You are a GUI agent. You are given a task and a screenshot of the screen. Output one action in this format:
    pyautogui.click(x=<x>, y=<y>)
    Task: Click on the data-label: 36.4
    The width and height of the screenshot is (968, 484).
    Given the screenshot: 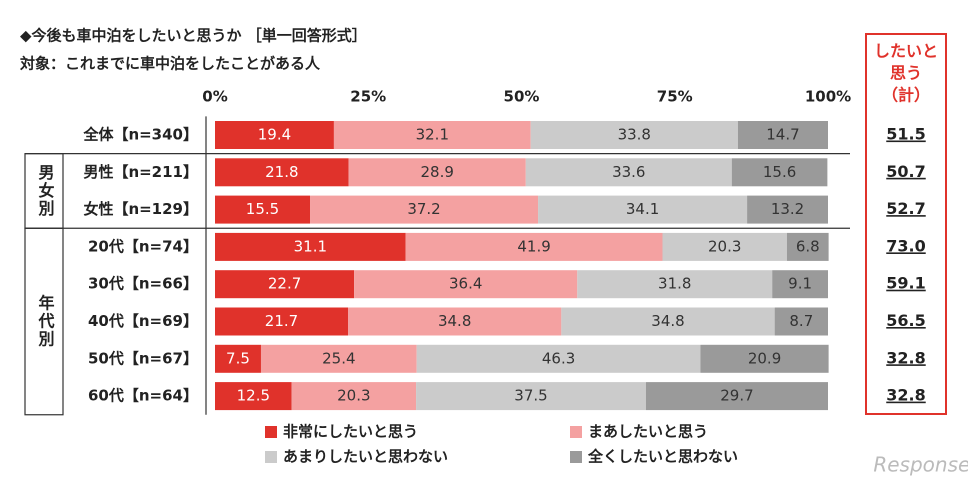 What is the action you would take?
    pyautogui.click(x=465, y=284)
    